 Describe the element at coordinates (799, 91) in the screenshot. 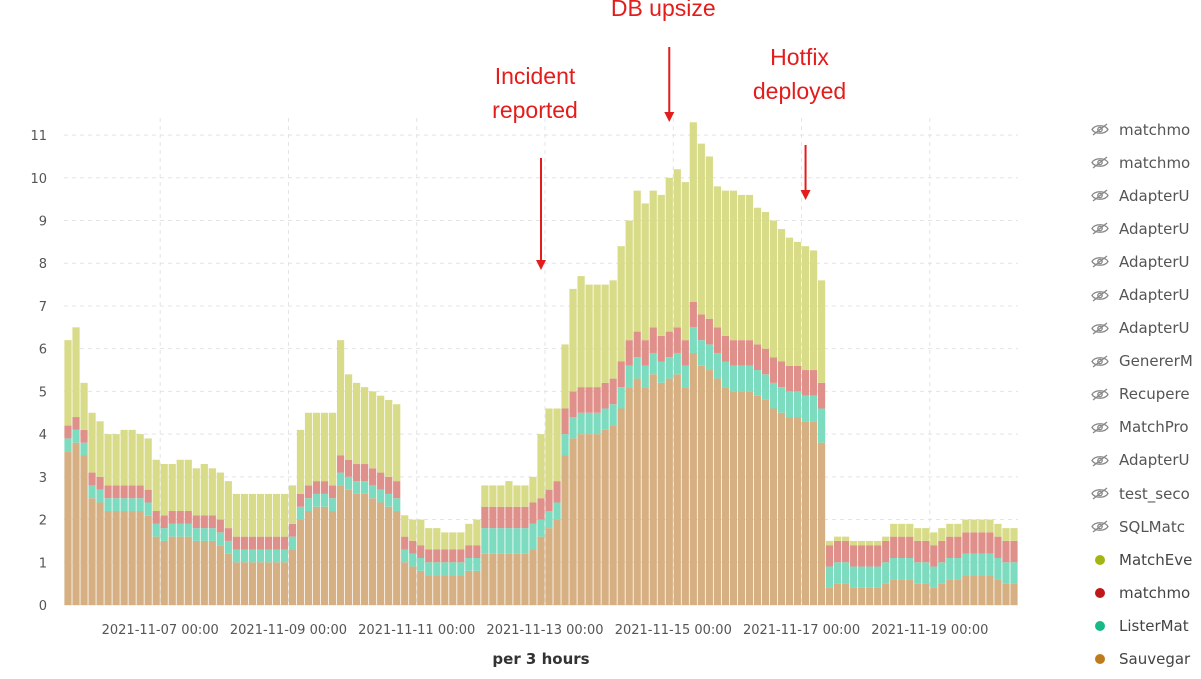

I see `annotation-text: deployed` at that location.